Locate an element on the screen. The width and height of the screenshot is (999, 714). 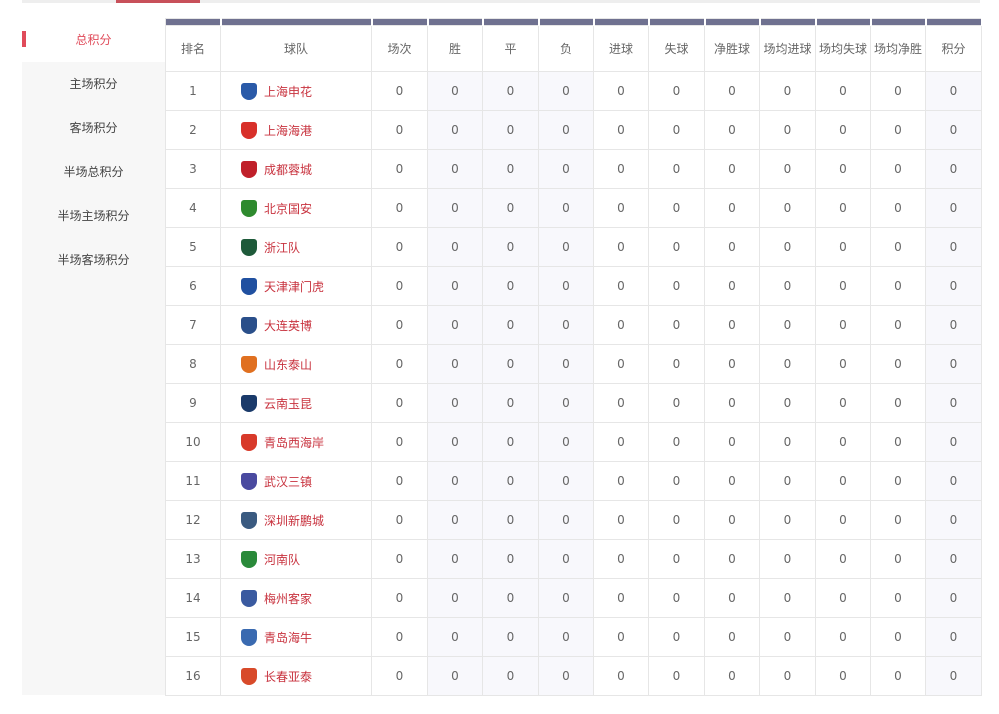
table-row: 11 武汉三镇 0 0 0 0 0 0 0 0 0 0 0 is located at coordinates (573, 481).